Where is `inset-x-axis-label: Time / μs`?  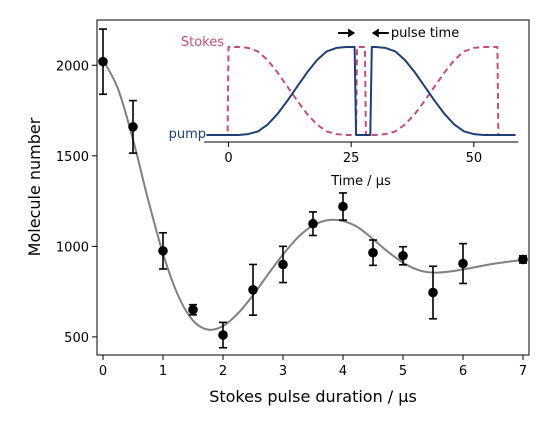
inset-x-axis-label: Time / μs is located at coordinates (360, 181).